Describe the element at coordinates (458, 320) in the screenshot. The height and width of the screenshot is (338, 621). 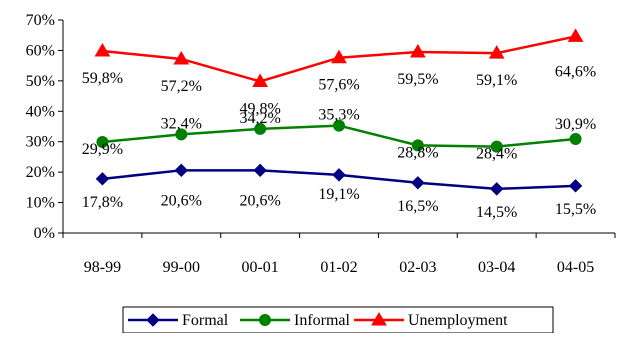
I see `legend-label: Unemployment` at that location.